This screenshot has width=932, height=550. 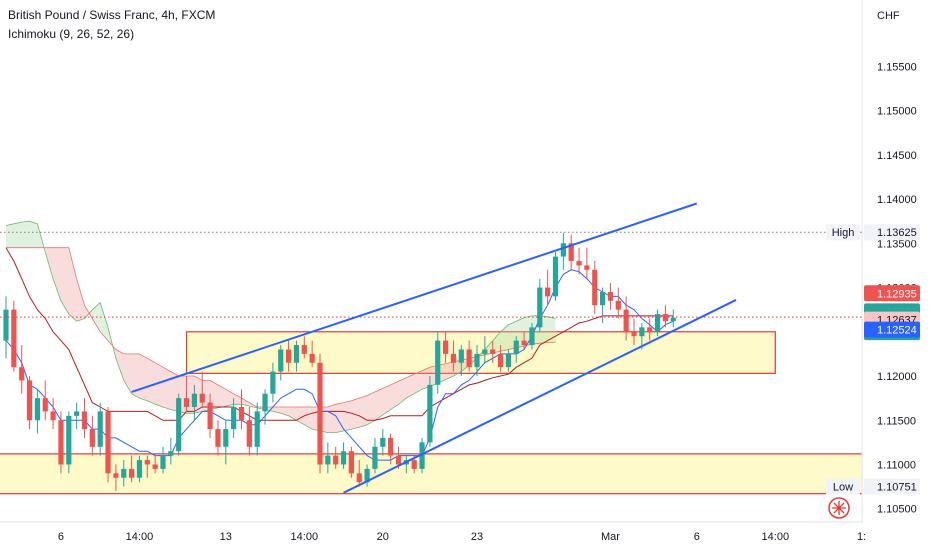 I want to click on time-tick-label: 20, so click(x=383, y=537).